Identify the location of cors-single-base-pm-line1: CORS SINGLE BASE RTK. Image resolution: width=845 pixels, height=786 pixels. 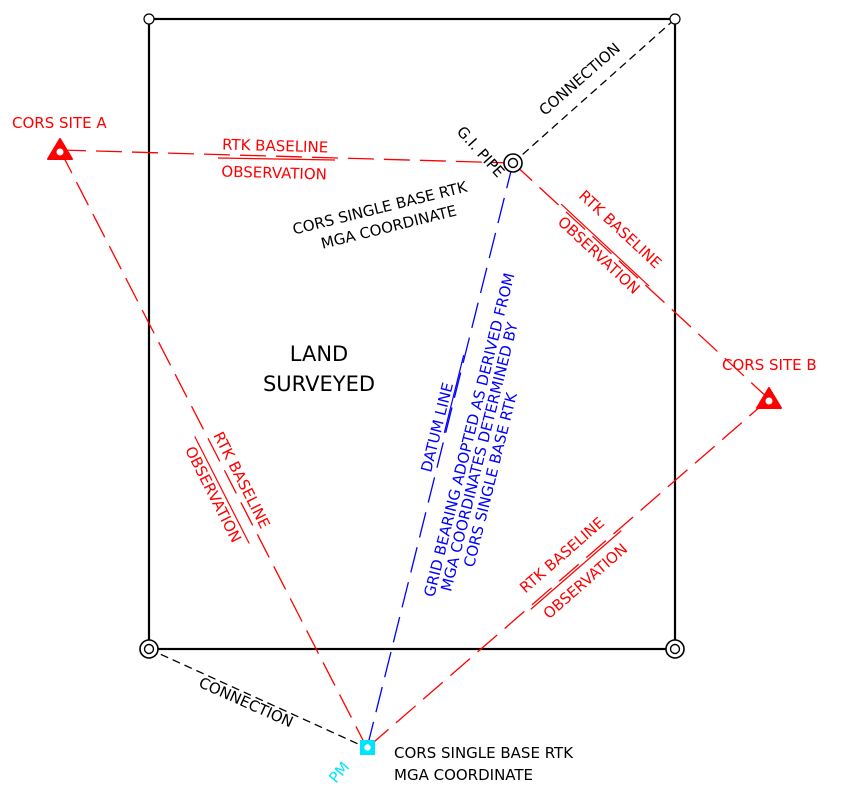
(484, 753).